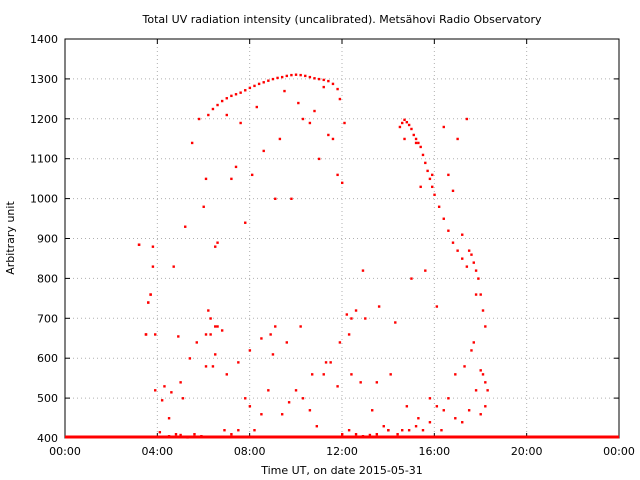 This screenshot has width=640, height=480. I want to click on x-tick-label: 12:00, so click(342, 451).